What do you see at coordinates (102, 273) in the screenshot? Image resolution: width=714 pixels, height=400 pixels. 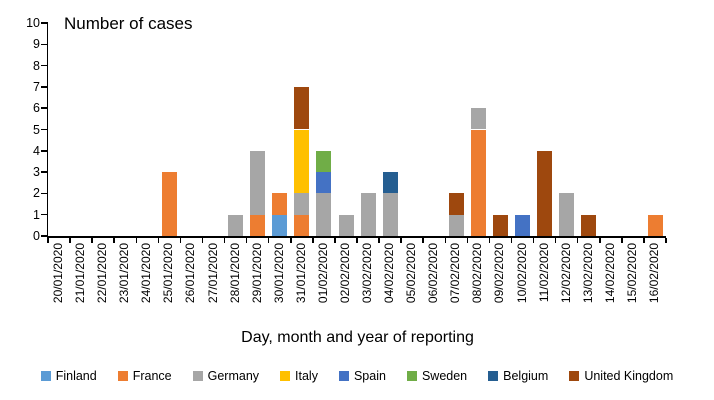 I see `x-tick-label: 22/01/2020` at bounding box center [102, 273].